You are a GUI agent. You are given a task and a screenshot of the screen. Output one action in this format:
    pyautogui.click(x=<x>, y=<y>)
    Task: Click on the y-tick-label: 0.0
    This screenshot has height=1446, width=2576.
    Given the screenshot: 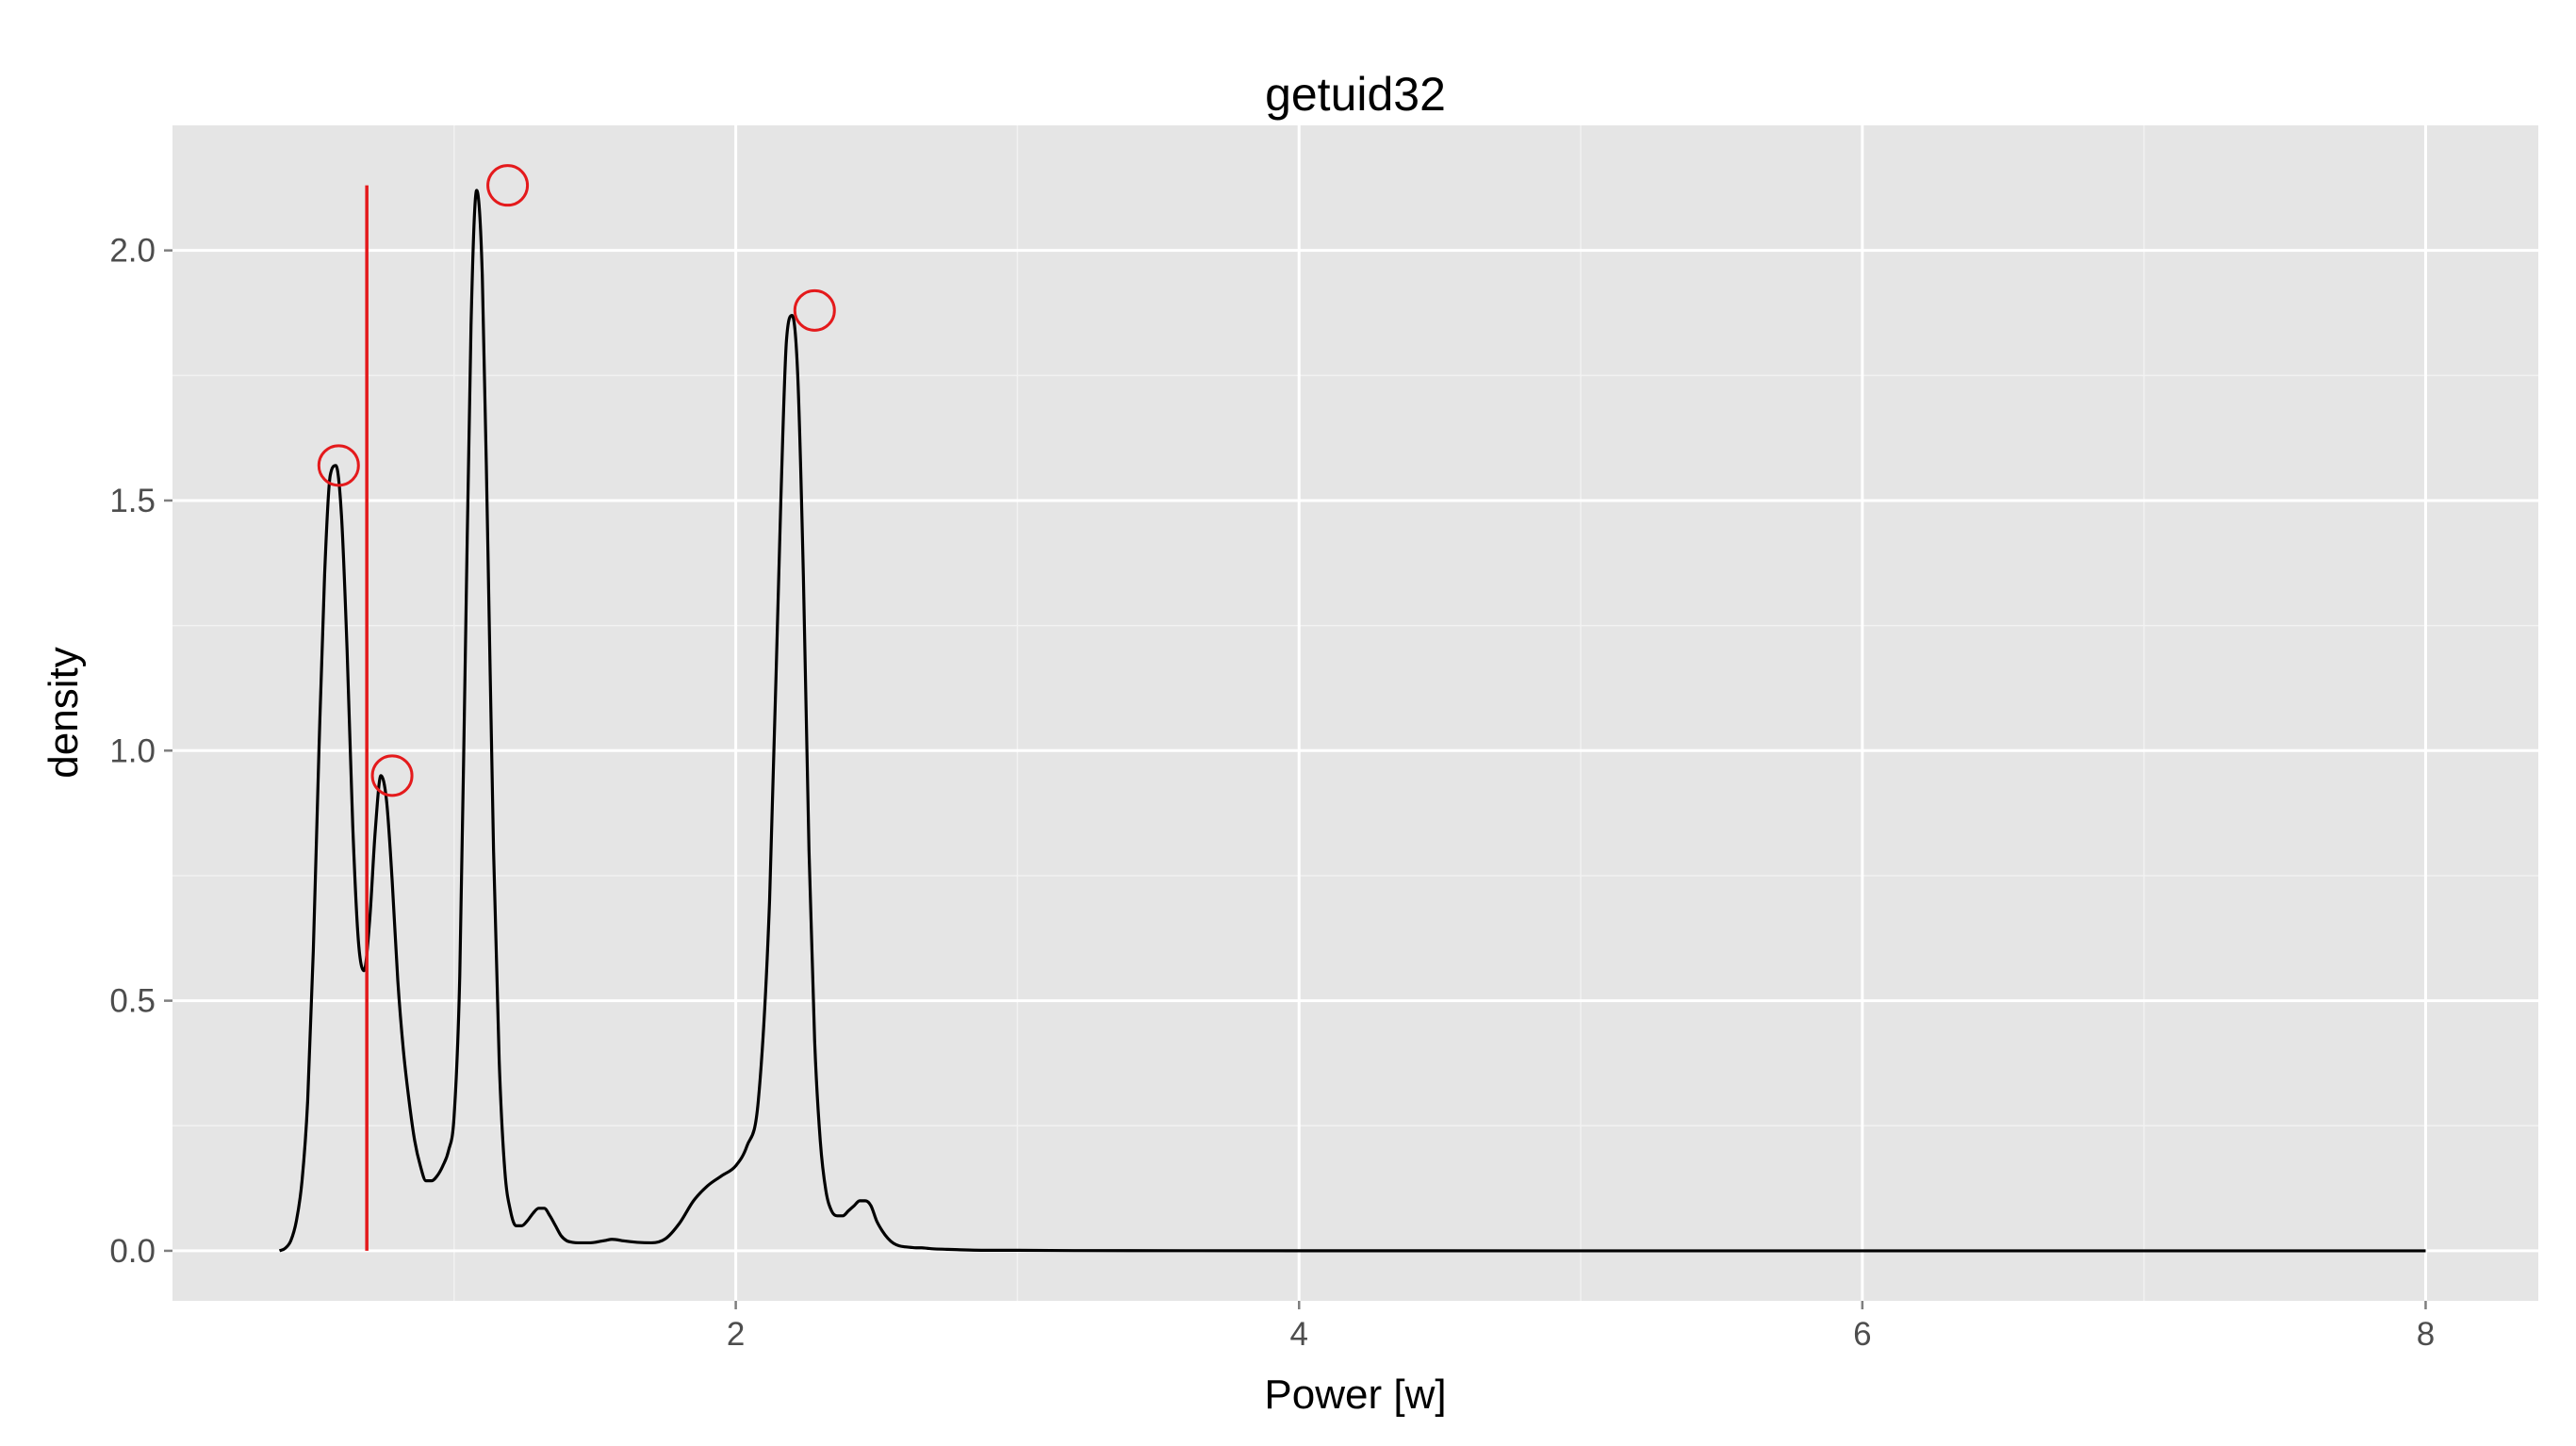 What is the action you would take?
    pyautogui.click(x=132, y=1251)
    